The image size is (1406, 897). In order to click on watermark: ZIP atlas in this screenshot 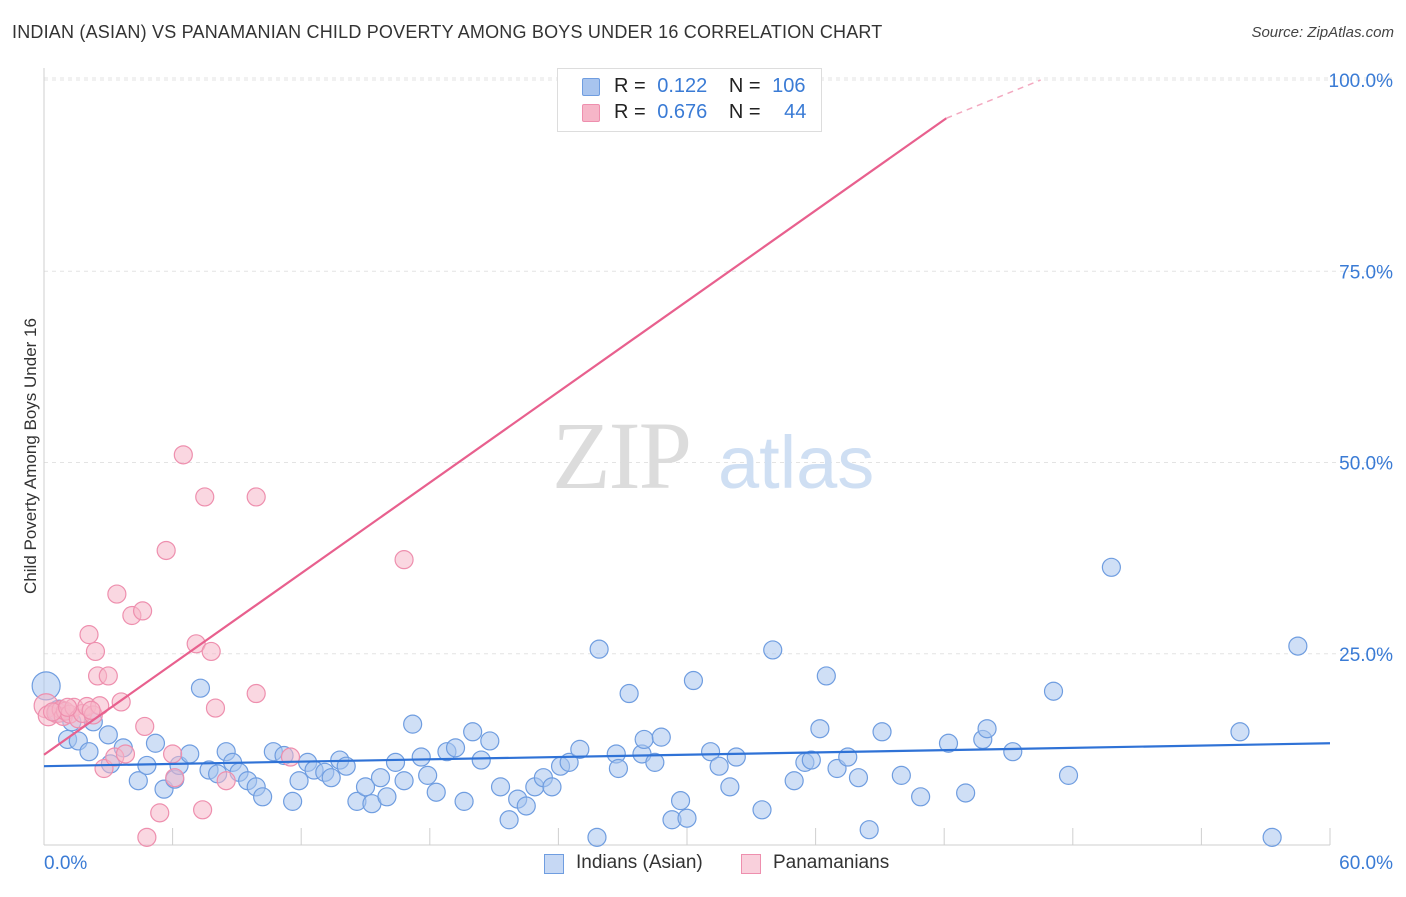, I will do `click(713, 455)`.